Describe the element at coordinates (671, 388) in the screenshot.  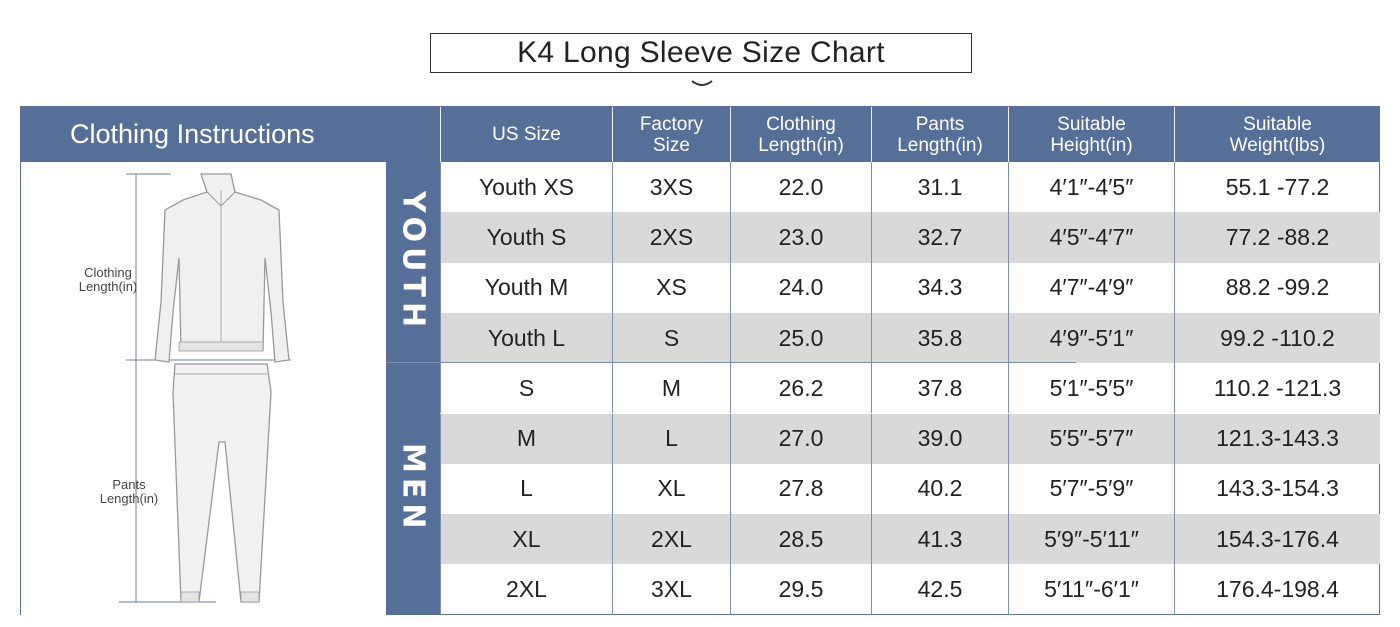
I see `cell-factory-size: M` at that location.